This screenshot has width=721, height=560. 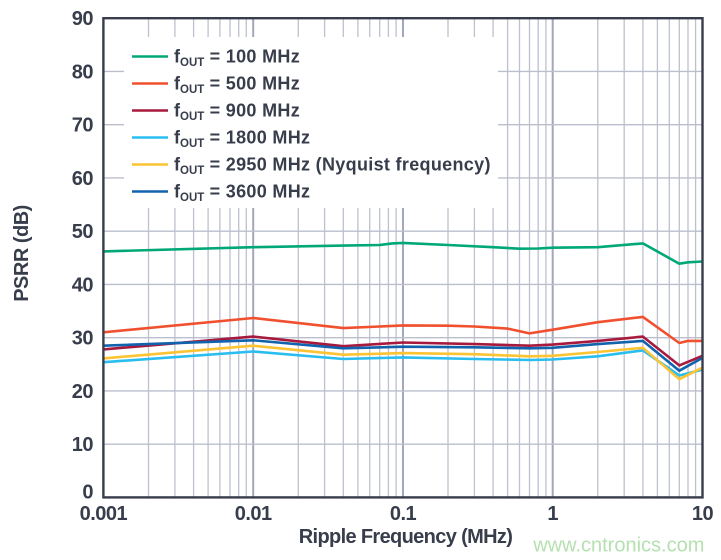 I want to click on svg-text: 40, so click(x=83, y=285).